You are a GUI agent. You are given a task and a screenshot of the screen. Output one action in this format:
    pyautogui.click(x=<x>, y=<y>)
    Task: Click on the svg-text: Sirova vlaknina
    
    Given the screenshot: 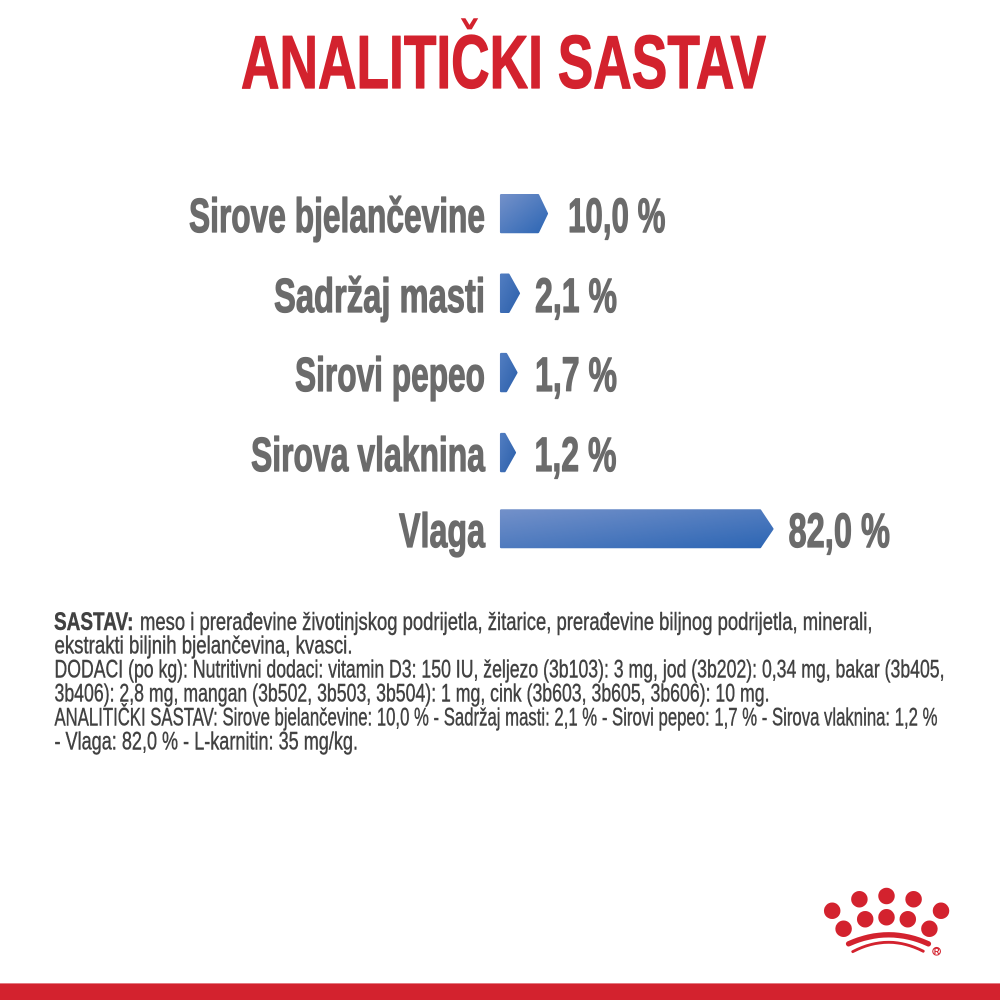 What is the action you would take?
    pyautogui.click(x=368, y=455)
    